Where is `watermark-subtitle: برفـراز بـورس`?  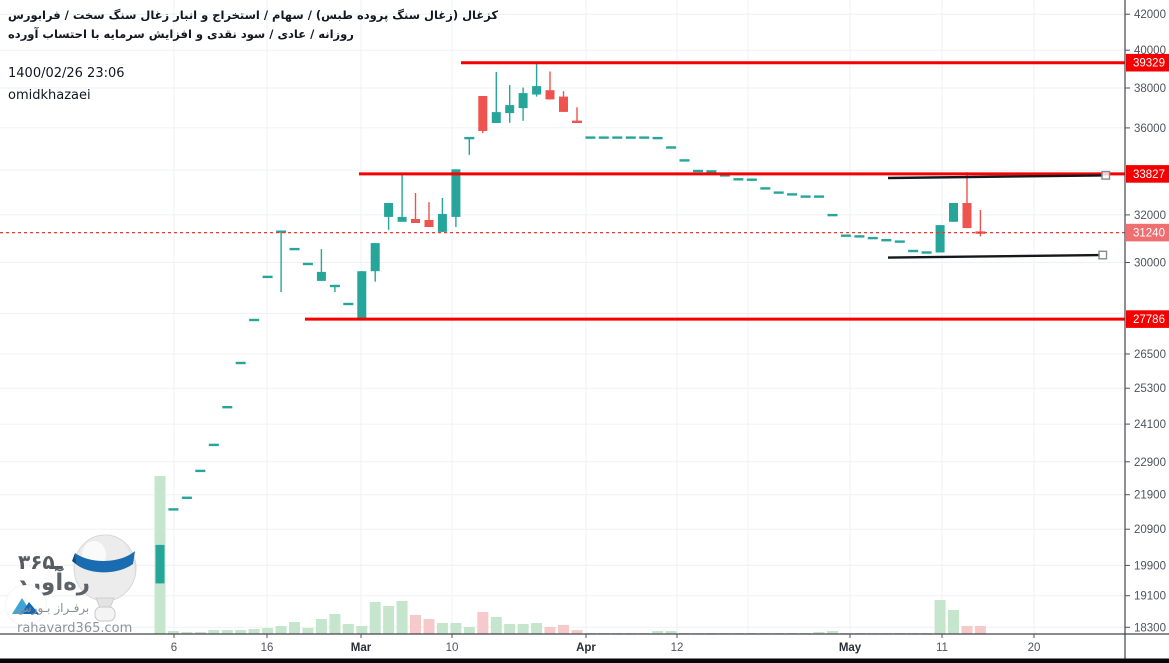
watermark-subtitle: برفـراز بـورس is located at coordinates (53, 608).